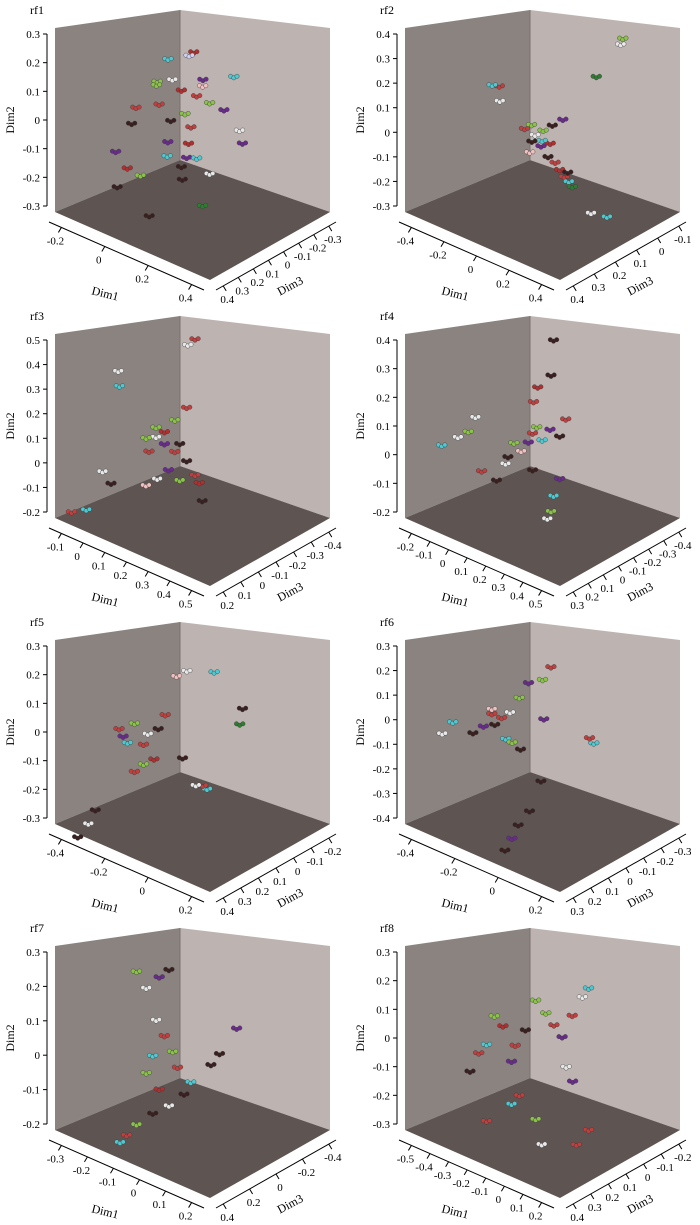 This screenshot has width=700, height=1225. What do you see at coordinates (263, 892) in the screenshot?
I see `dim3-tick-label: 0.2` at bounding box center [263, 892].